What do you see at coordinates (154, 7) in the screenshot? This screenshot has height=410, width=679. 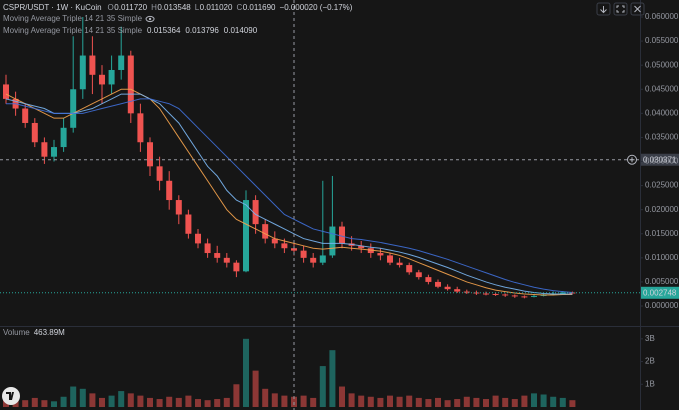 I see `ohlc-key: H` at bounding box center [154, 7].